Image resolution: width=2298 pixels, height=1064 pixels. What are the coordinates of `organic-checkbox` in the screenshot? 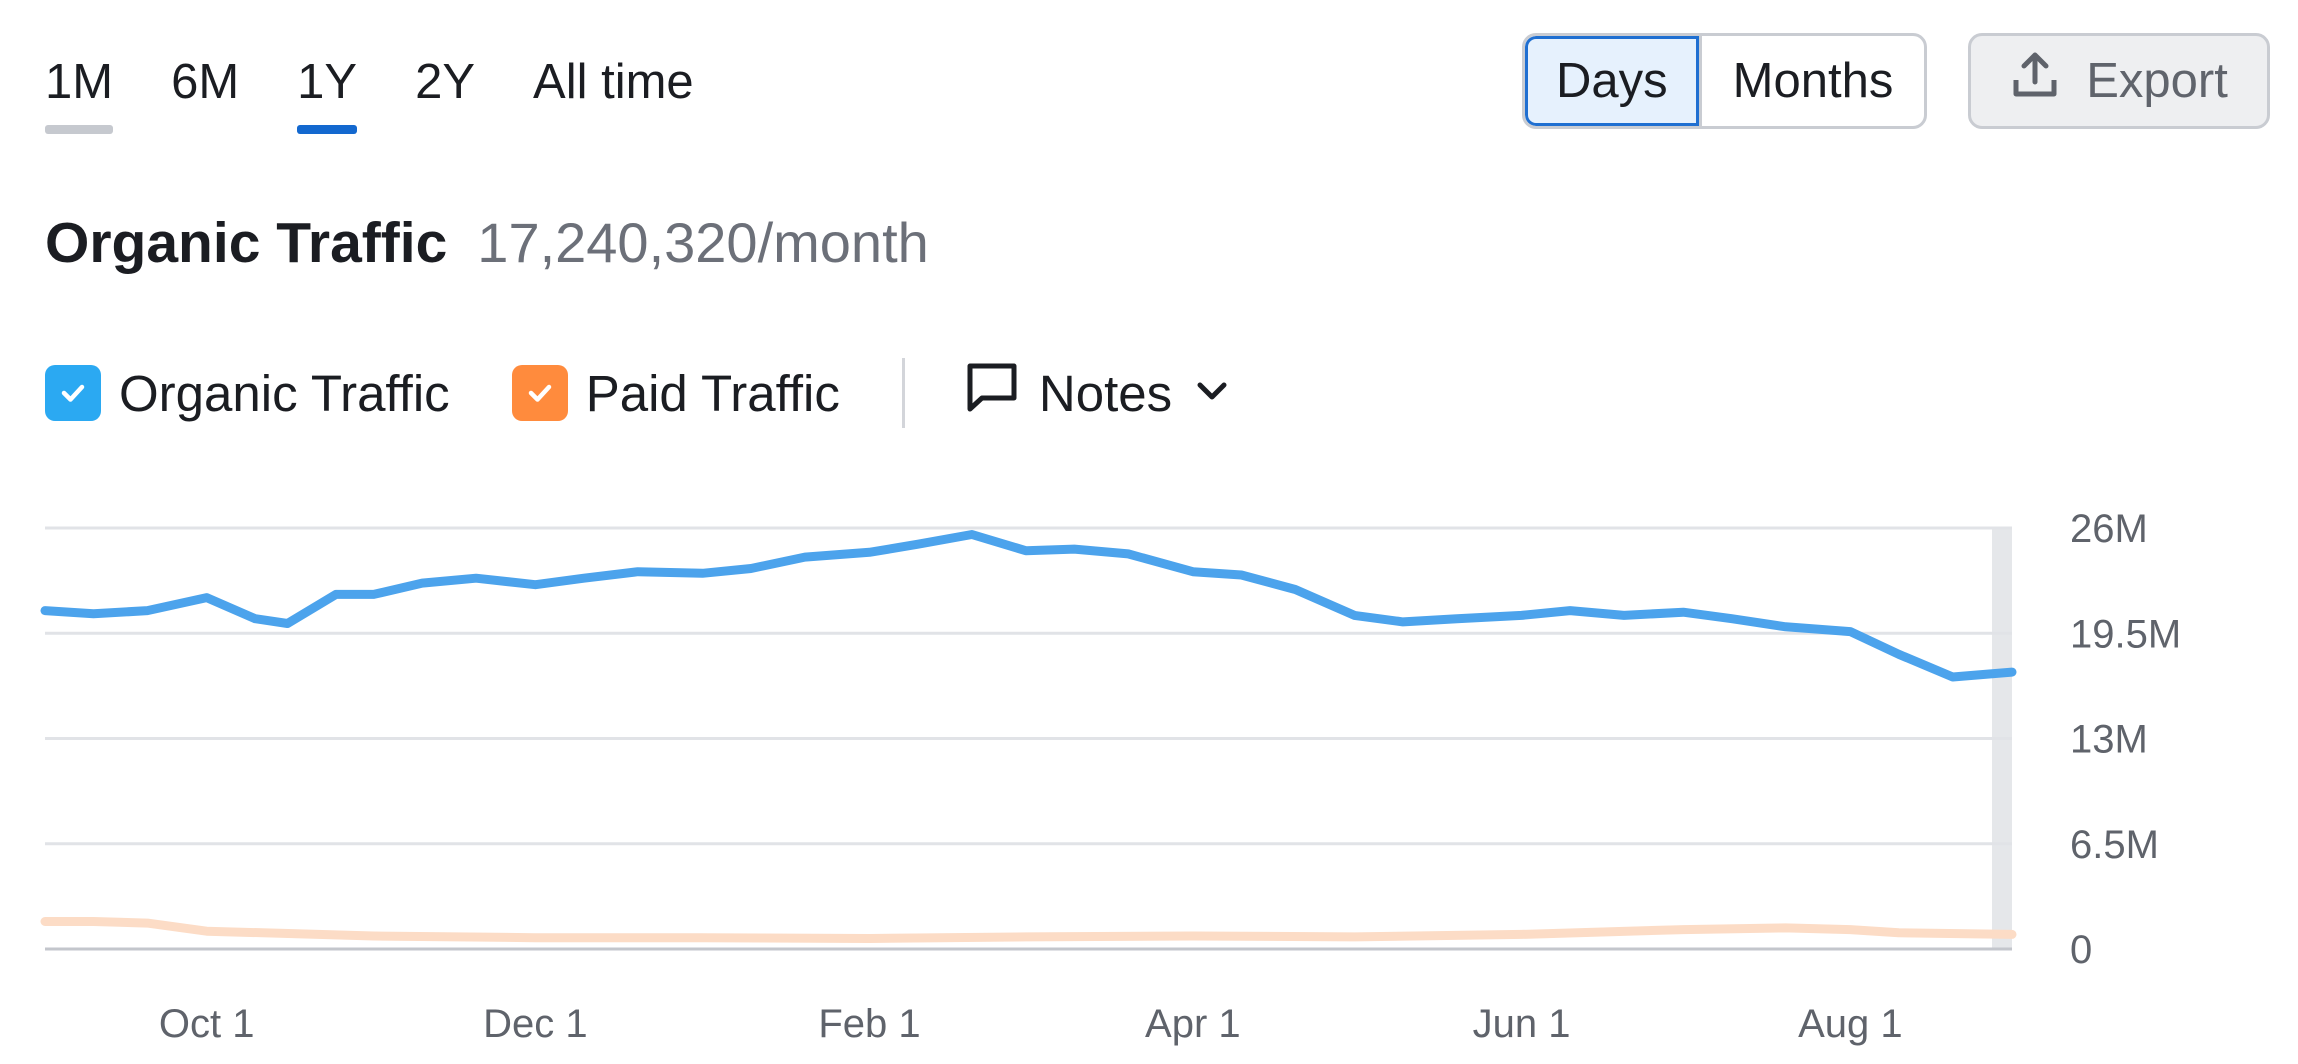 It's located at (73, 393).